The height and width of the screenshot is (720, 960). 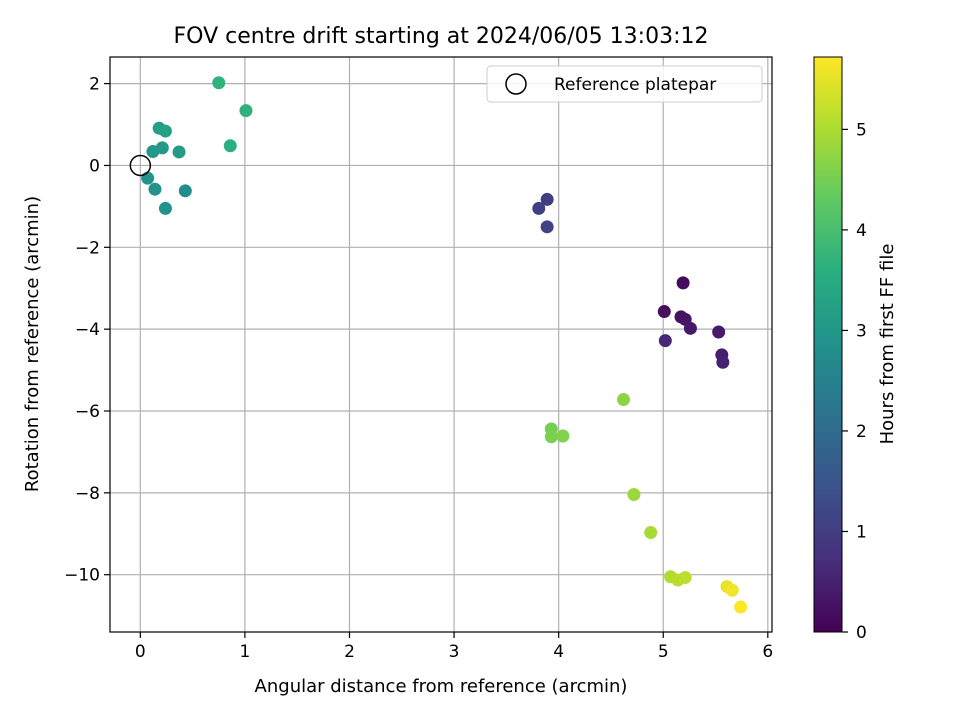 I want to click on x-axis-label: Angular distance from reference (arcmin), so click(x=441, y=686).